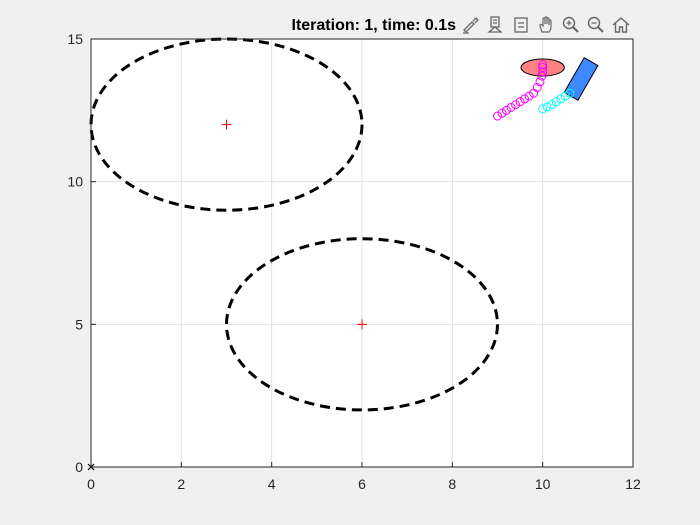 Image resolution: width=700 pixels, height=525 pixels. I want to click on home-icon, so click(621, 25).